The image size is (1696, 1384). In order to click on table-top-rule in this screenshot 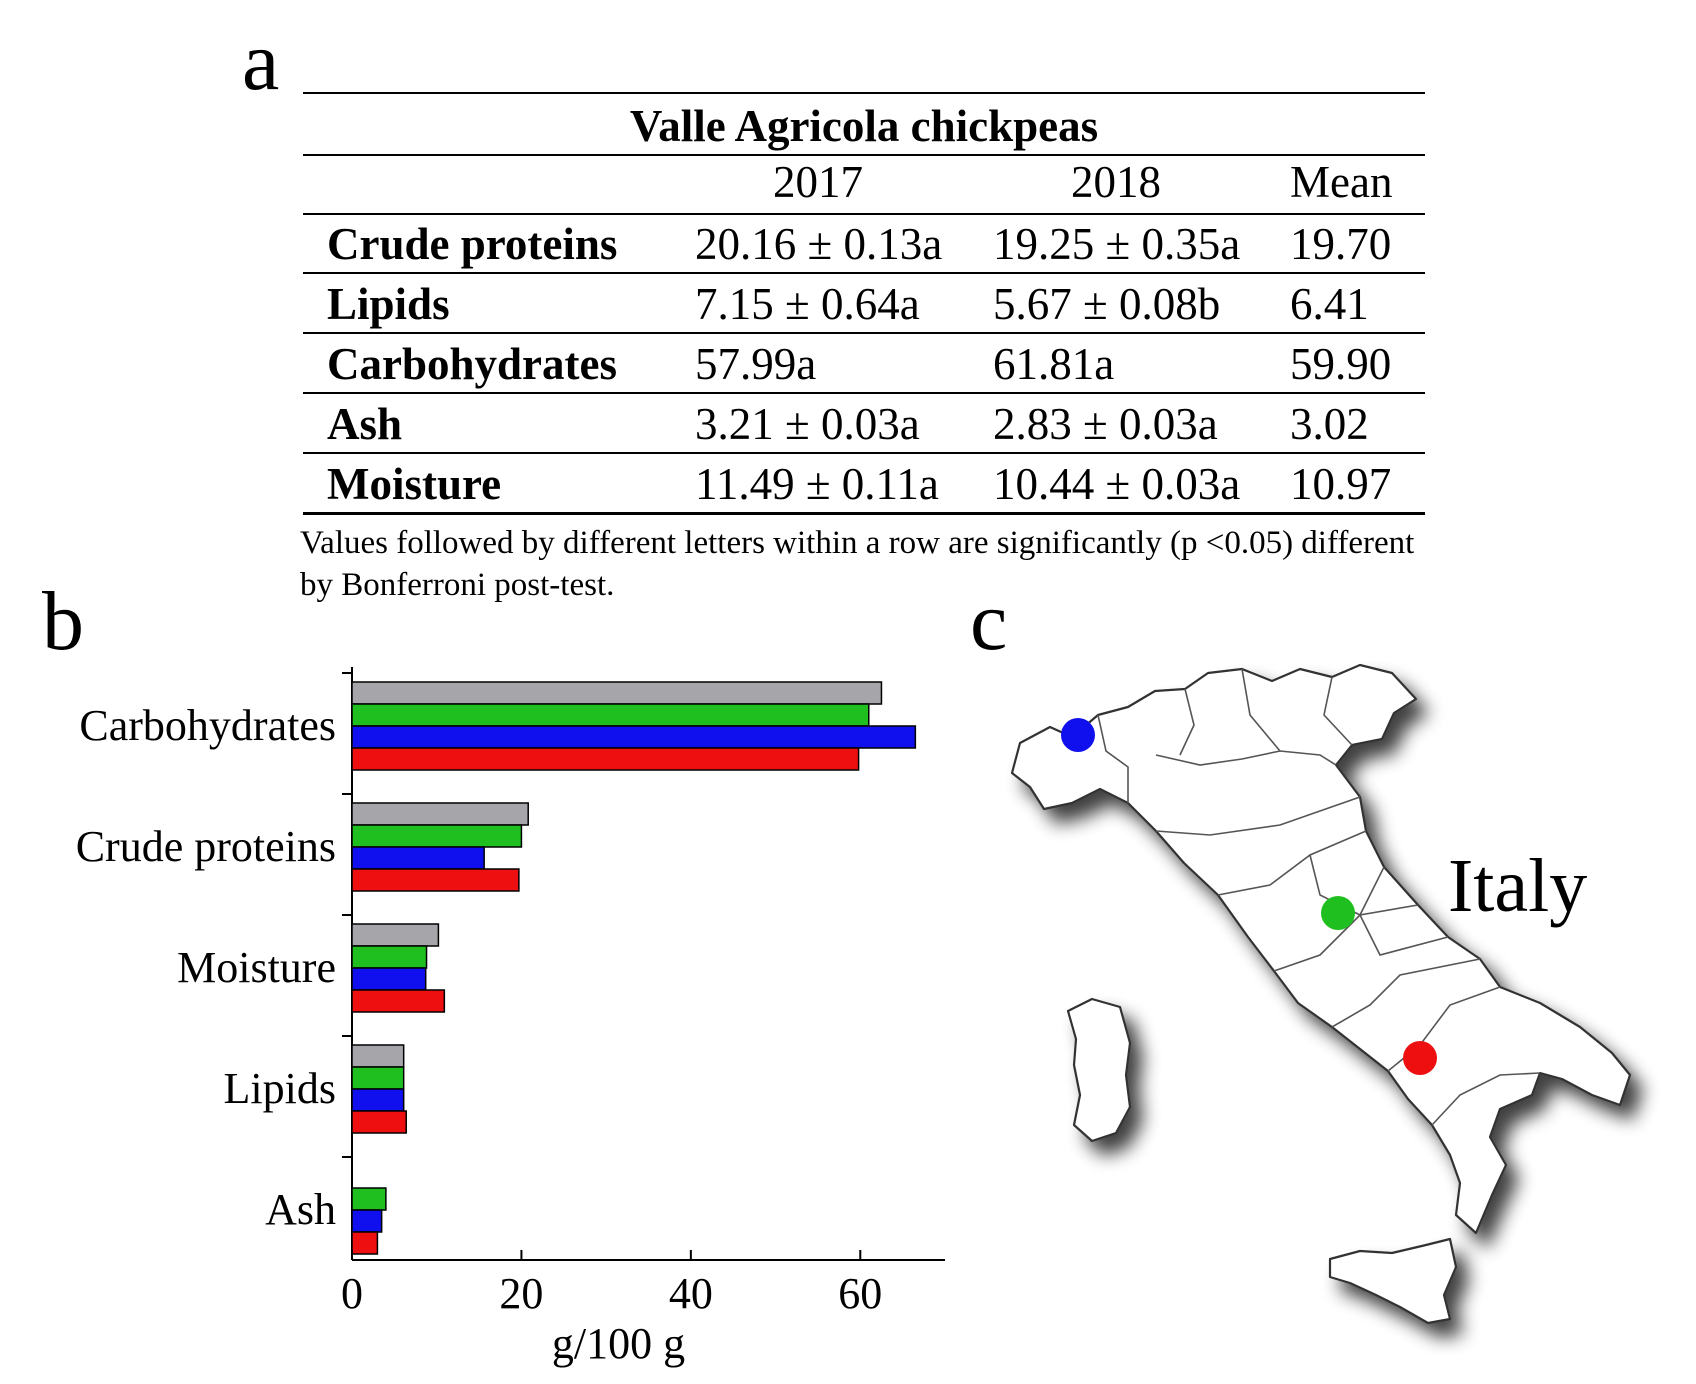, I will do `click(864, 93)`.